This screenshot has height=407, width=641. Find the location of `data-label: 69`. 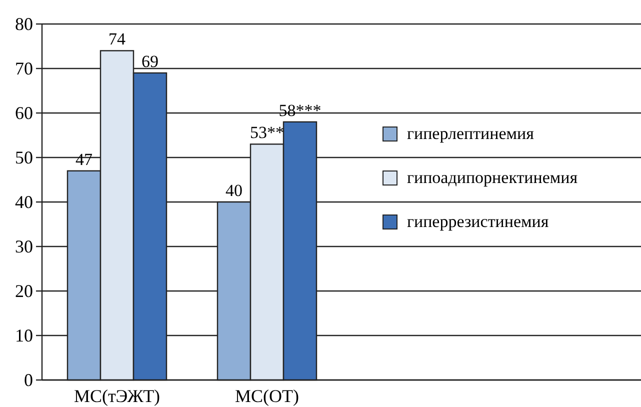

data-label: 69 is located at coordinates (150, 61).